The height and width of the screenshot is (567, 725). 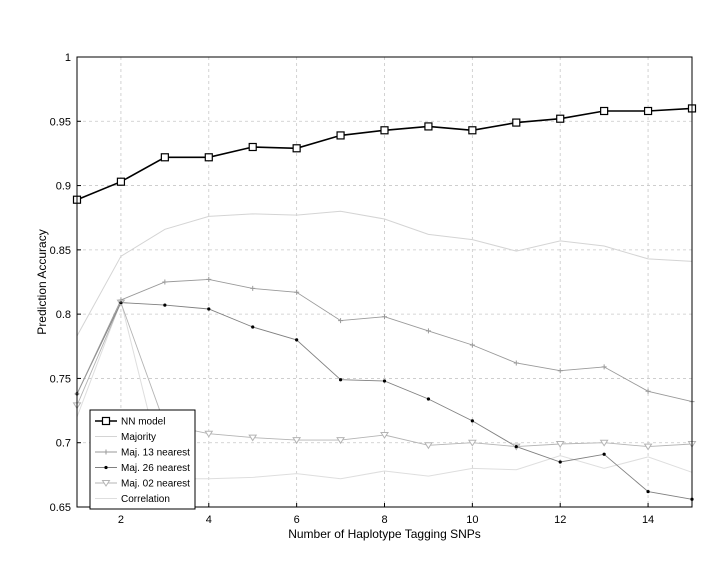 What do you see at coordinates (145, 499) in the screenshot?
I see `legend-label-correlation: Correlation` at bounding box center [145, 499].